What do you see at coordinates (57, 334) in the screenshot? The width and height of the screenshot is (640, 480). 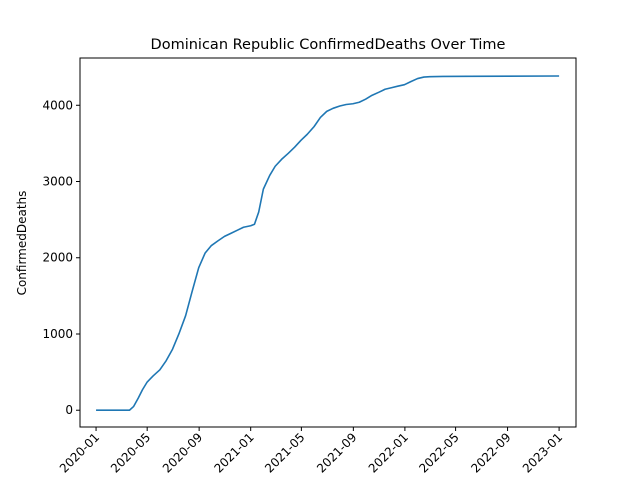 I see `y-tick-label: 1000` at bounding box center [57, 334].